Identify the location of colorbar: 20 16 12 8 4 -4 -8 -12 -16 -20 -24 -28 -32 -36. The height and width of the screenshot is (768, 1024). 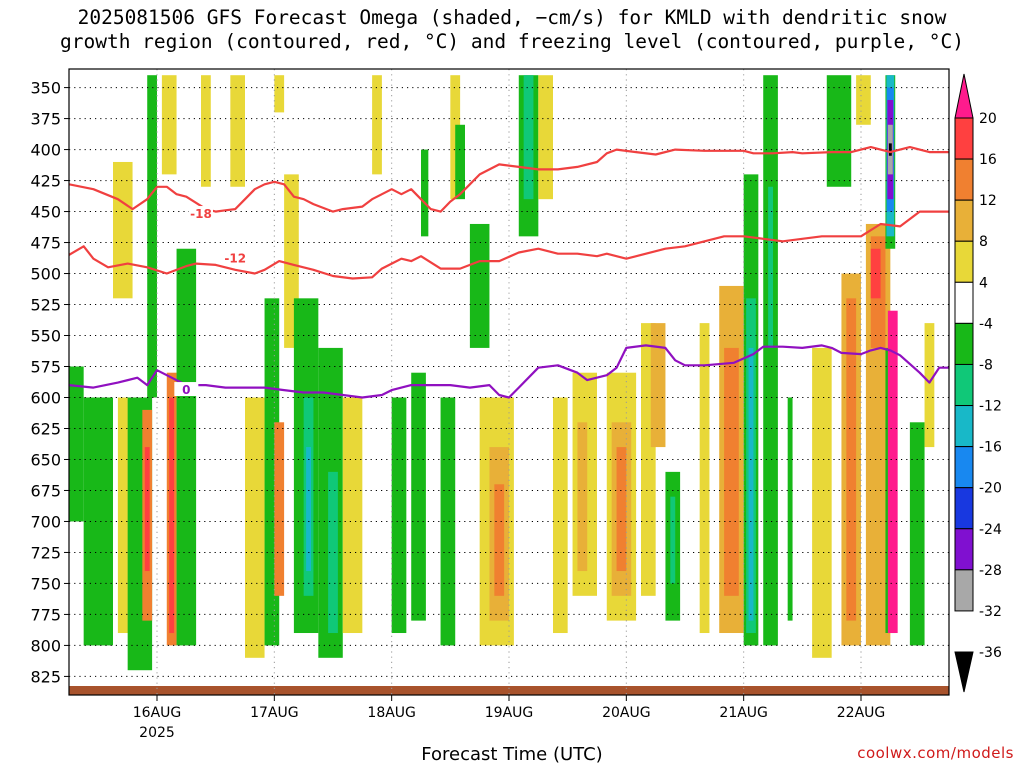
(978, 383).